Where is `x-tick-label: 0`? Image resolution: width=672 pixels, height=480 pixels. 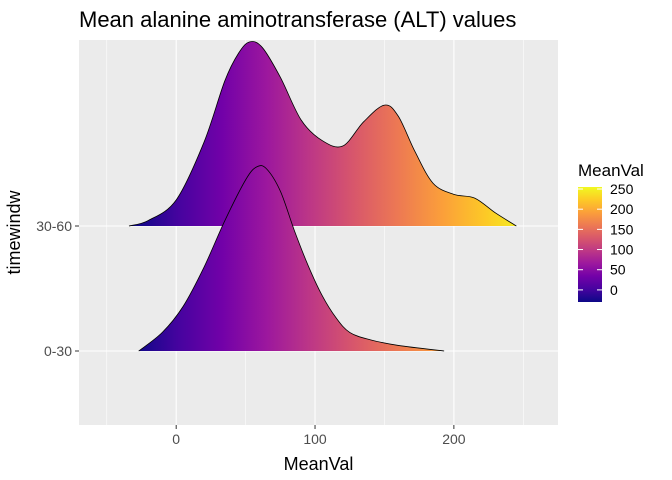
x-tick-label: 0 is located at coordinates (176, 439).